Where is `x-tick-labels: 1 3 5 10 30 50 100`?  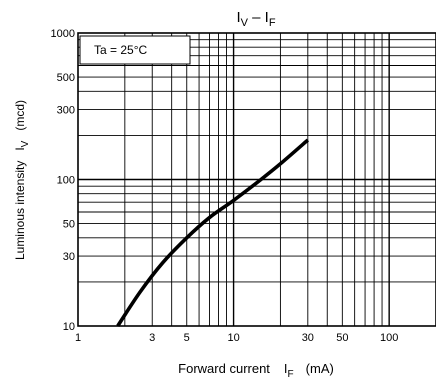 x-tick-labels: 1 3 5 10 30 50 100 is located at coordinates (236, 338).